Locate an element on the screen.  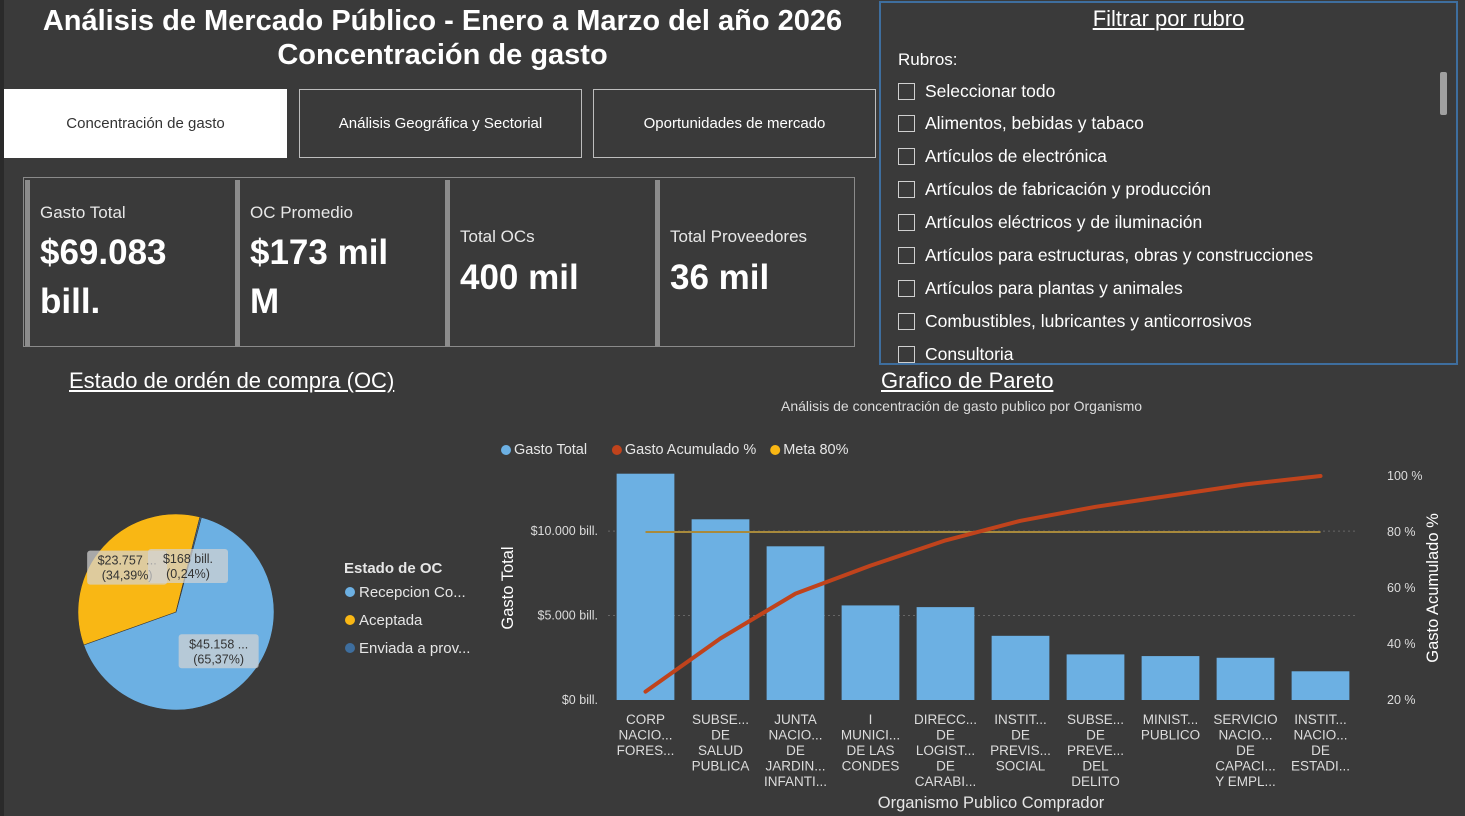
y2-axis-tick-label: 100 % is located at coordinates (1404, 476).